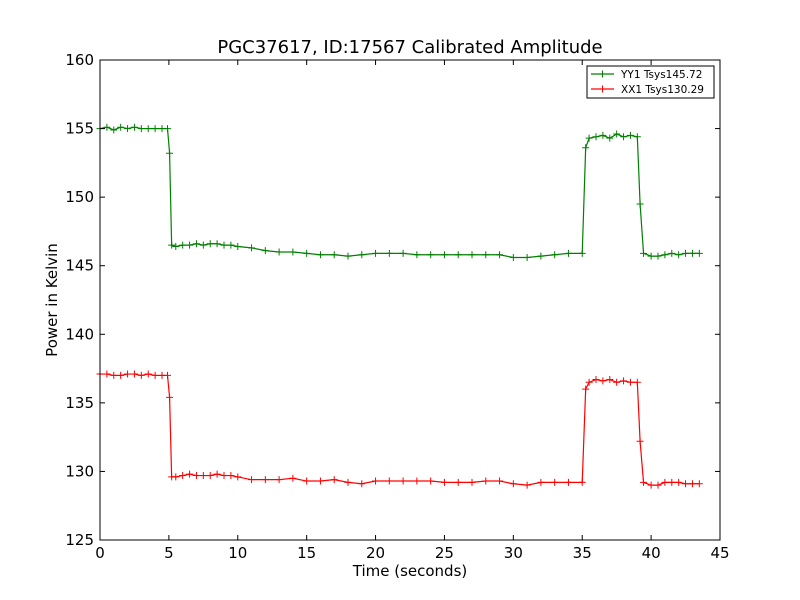 This screenshot has height=600, width=800. I want to click on x-tick-label: 30, so click(513, 553).